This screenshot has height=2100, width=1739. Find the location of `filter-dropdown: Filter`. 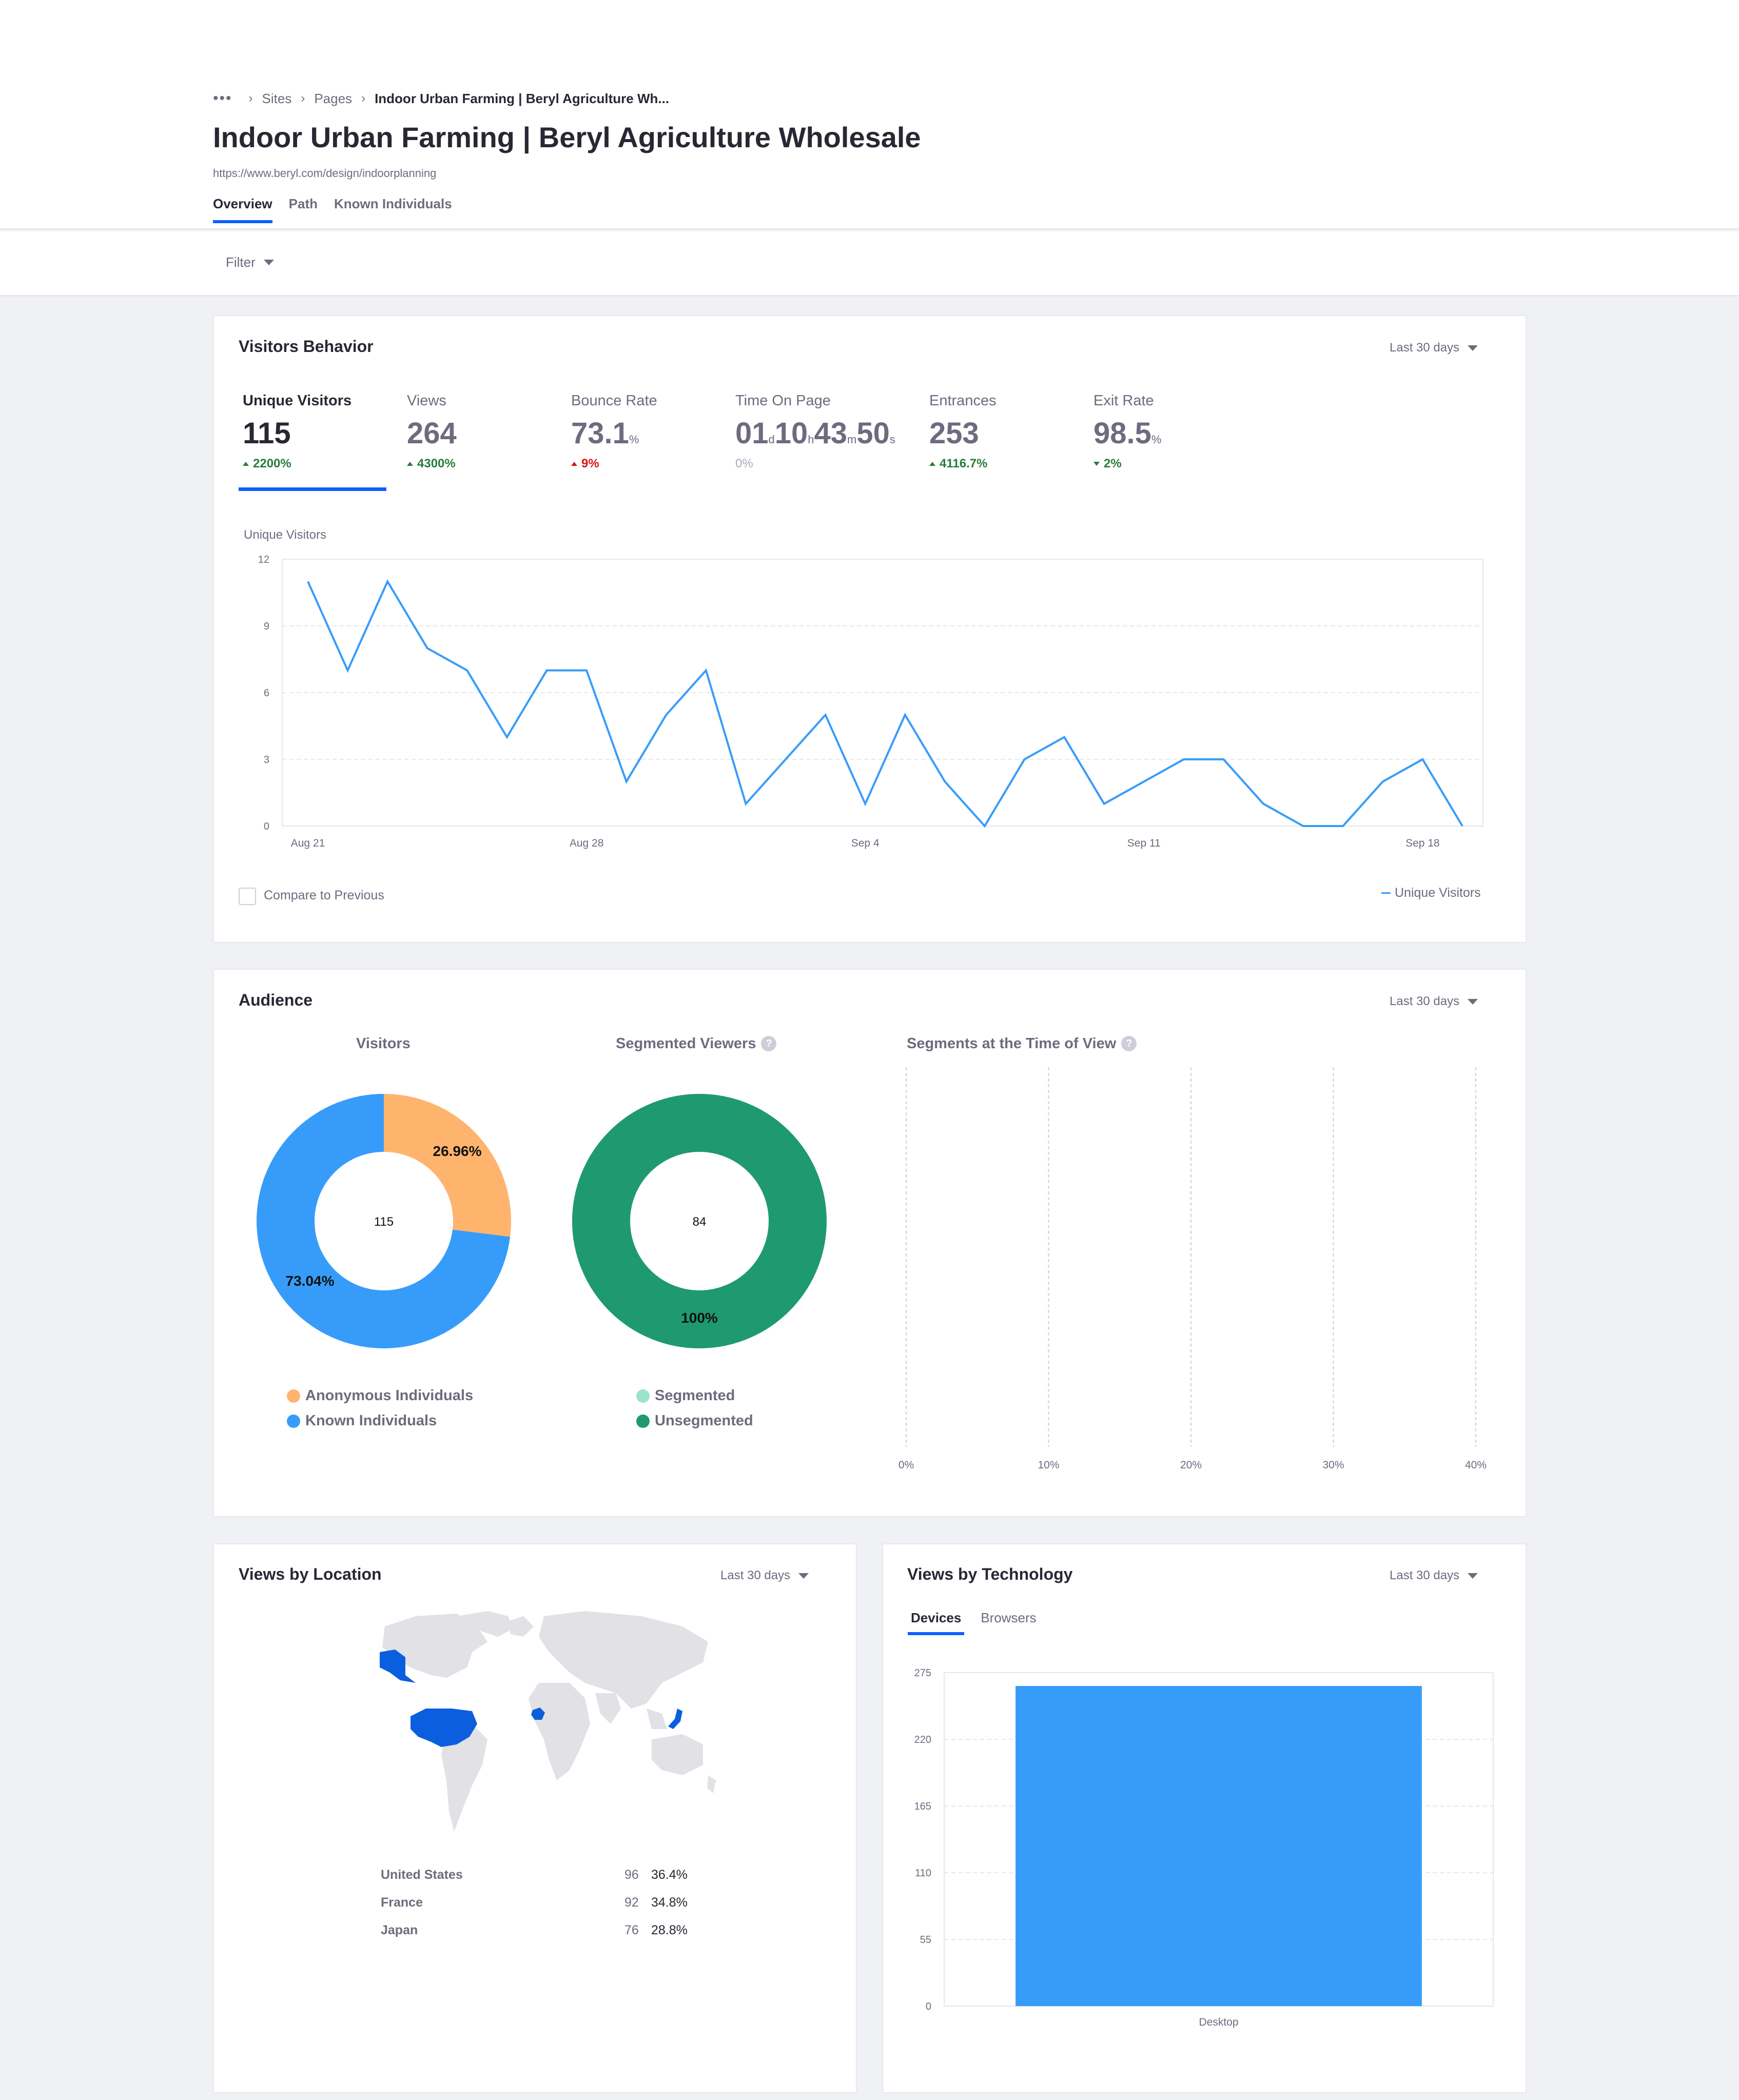

filter-dropdown: Filter is located at coordinates (250, 262).